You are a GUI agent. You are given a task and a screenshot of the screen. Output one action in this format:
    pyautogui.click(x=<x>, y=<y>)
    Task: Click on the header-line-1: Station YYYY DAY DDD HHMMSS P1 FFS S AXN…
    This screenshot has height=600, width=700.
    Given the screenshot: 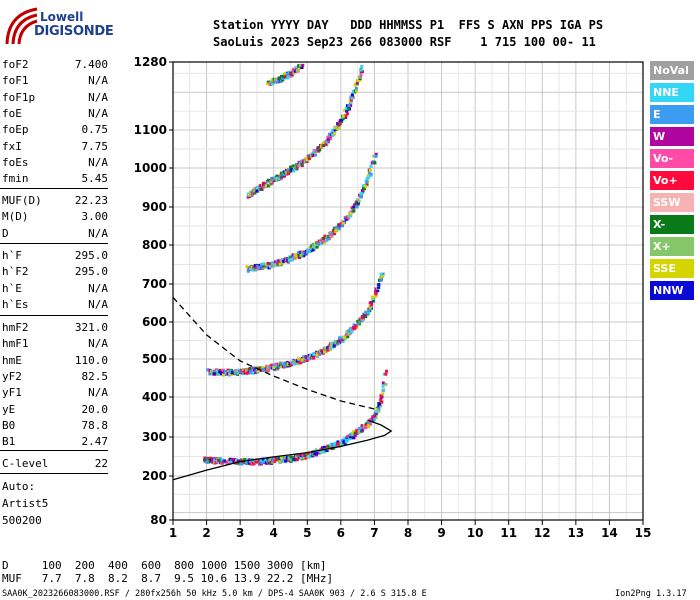 What is the action you would take?
    pyautogui.click(x=408, y=25)
    